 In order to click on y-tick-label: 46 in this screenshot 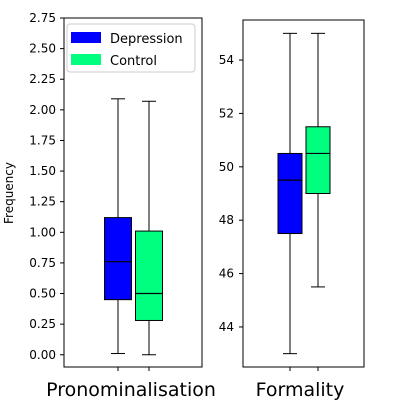, I will do `click(226, 274)`.